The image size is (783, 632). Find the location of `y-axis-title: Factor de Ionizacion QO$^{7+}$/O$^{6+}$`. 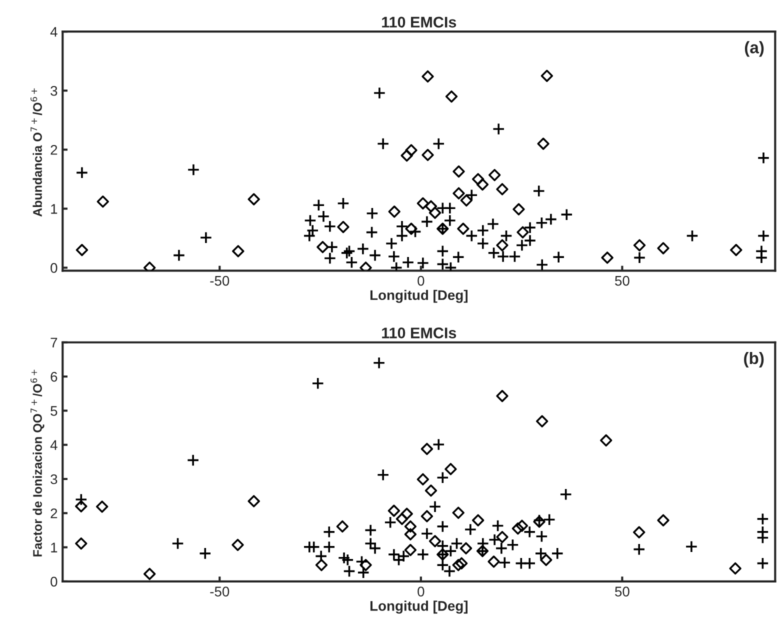

y-axis-title: Factor de Ionizacion QO$^{7+}$/O$^{6+}$ is located at coordinates (37, 463).